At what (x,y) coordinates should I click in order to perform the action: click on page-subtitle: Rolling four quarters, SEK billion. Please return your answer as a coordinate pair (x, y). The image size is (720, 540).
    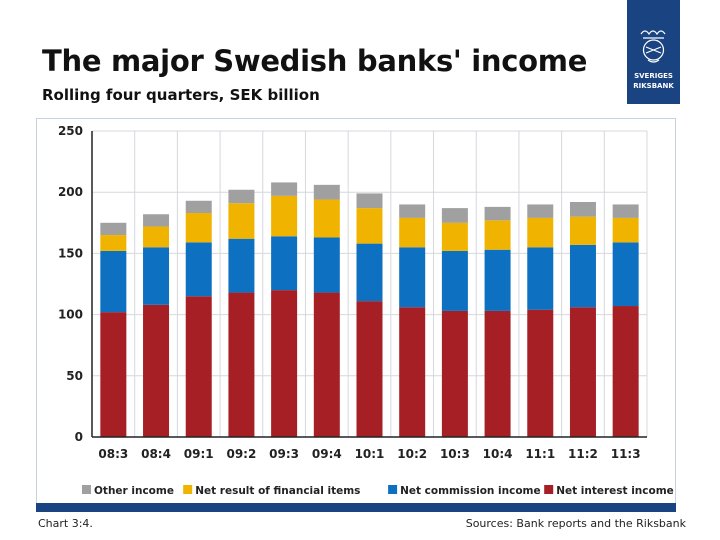
    Looking at the image, I should click on (181, 95).